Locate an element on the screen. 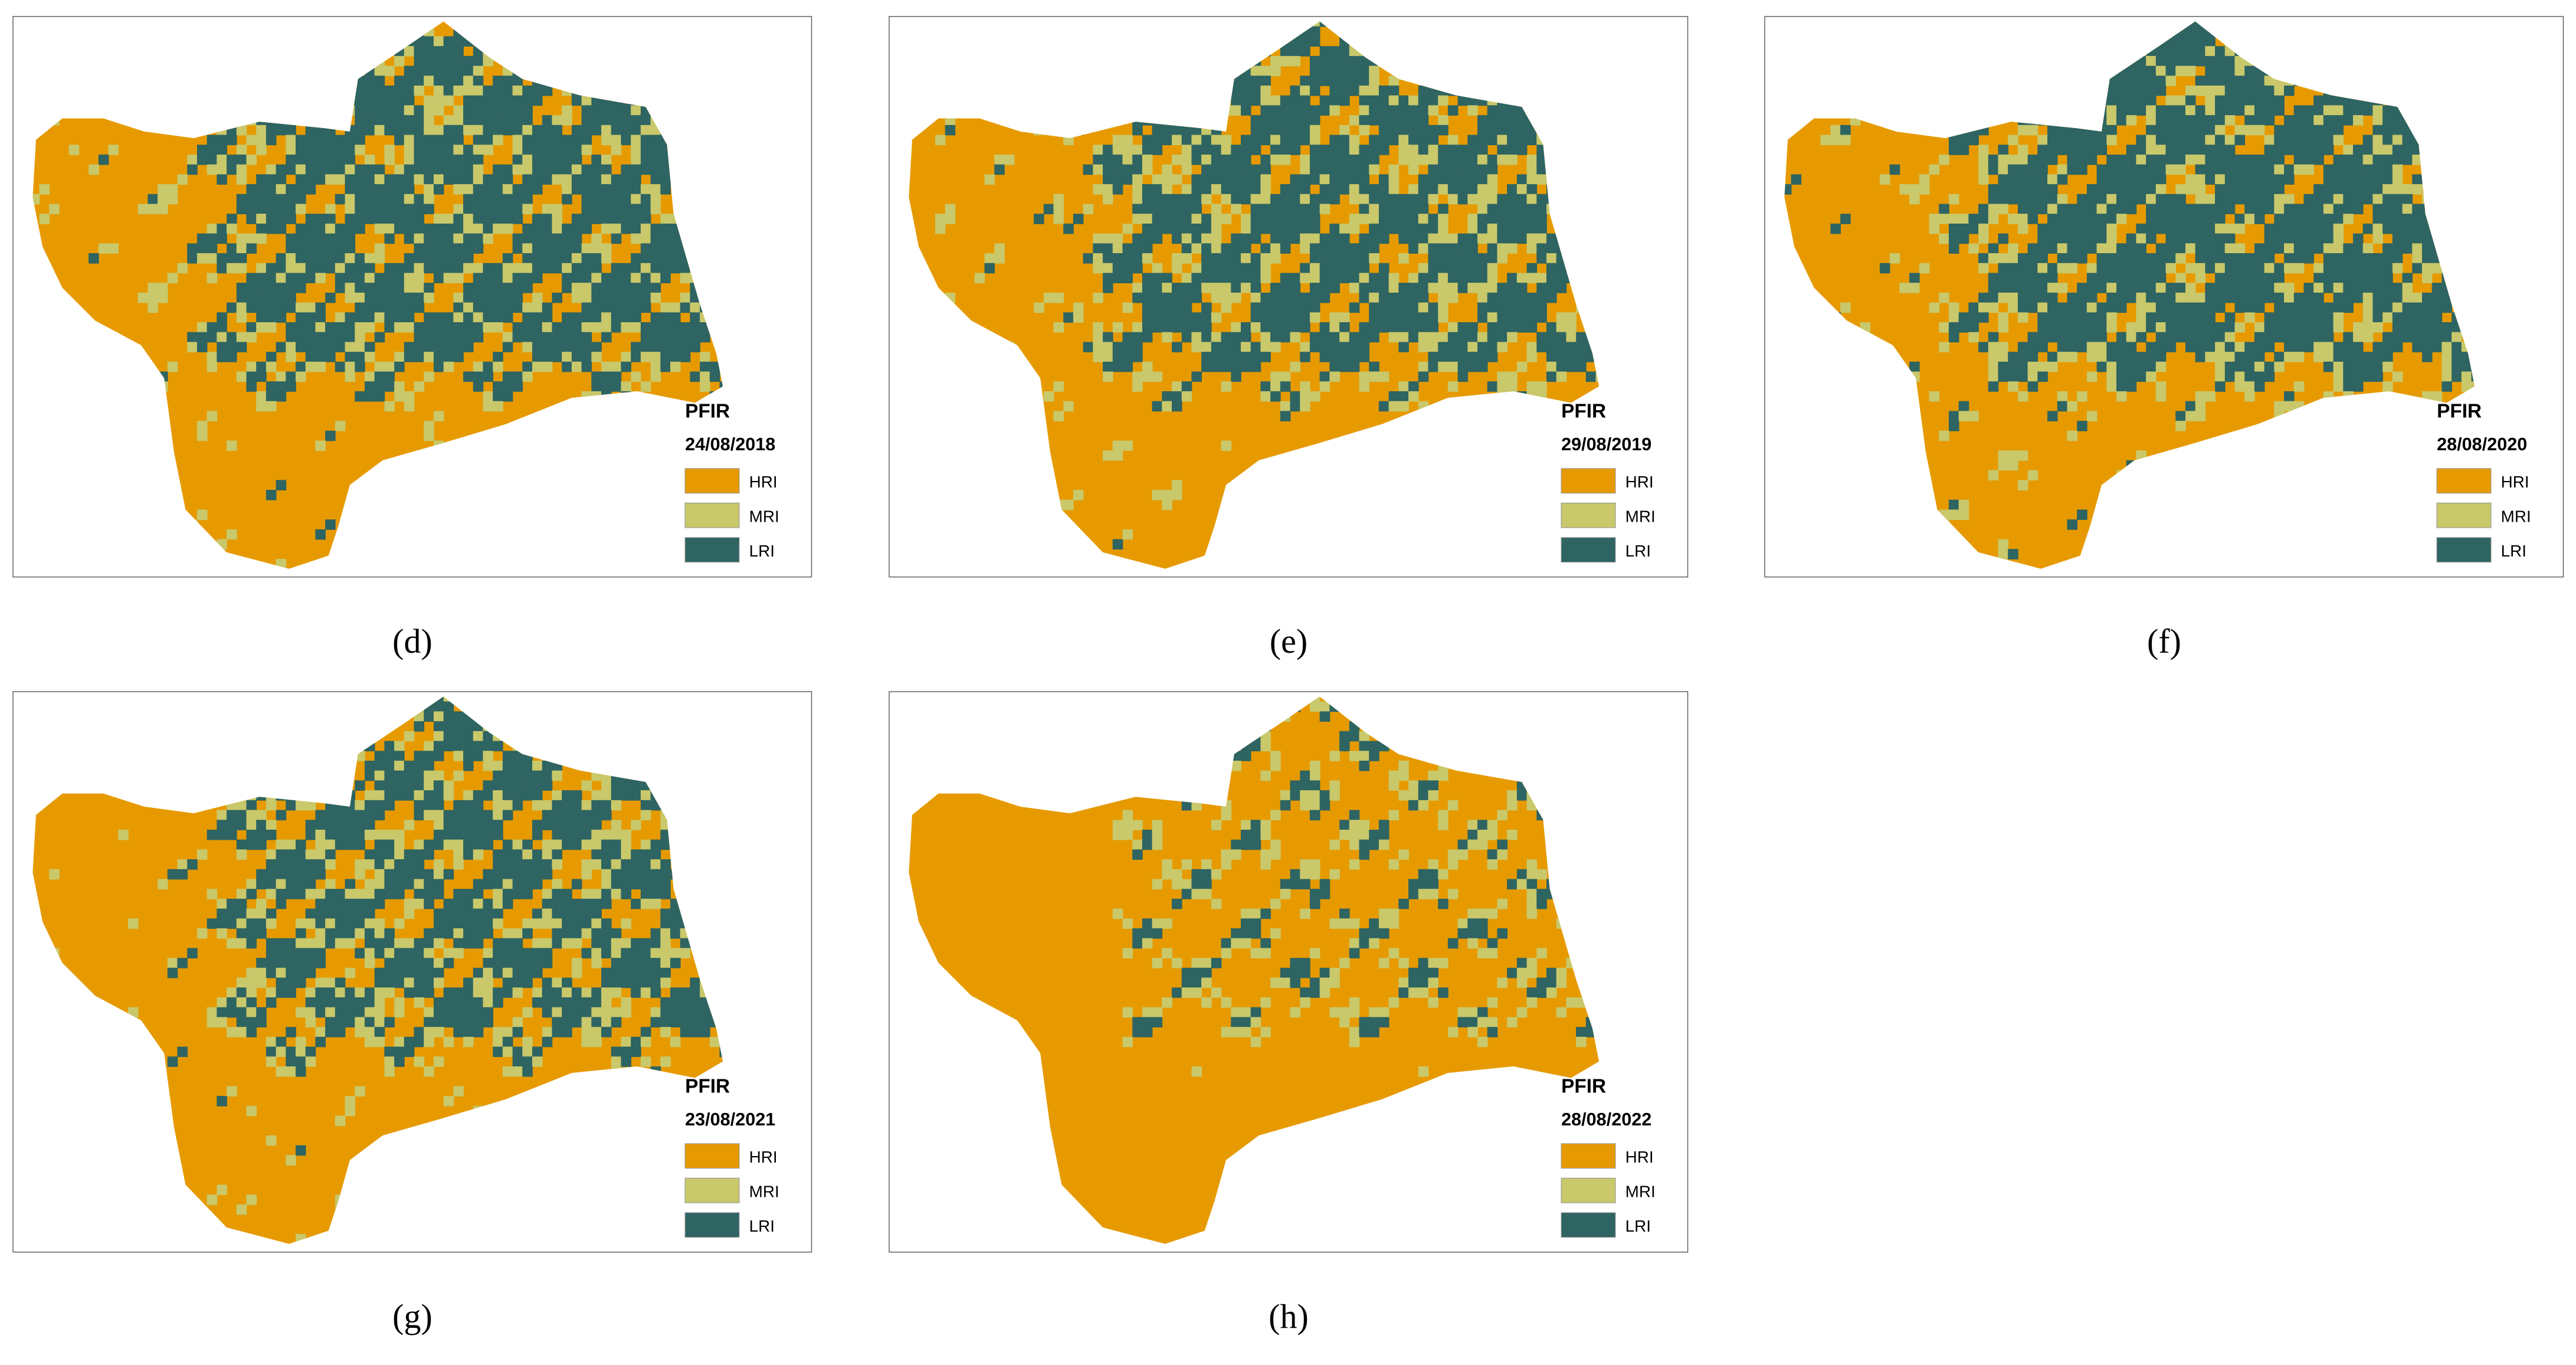 The height and width of the screenshot is (1365, 2576). map-panel: PFIR 28/08/2022 HRI MRI LRI is located at coordinates (1289, 972).